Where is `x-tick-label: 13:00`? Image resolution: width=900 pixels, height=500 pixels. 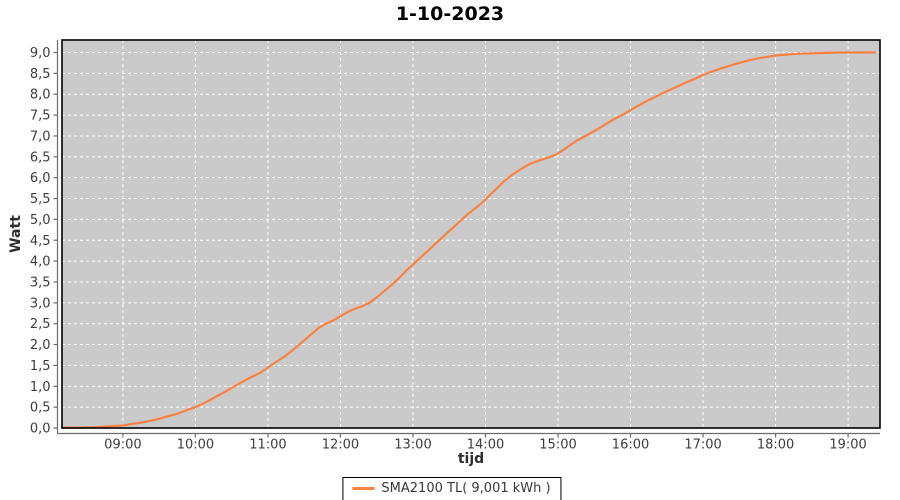
x-tick-label: 13:00 is located at coordinates (412, 445).